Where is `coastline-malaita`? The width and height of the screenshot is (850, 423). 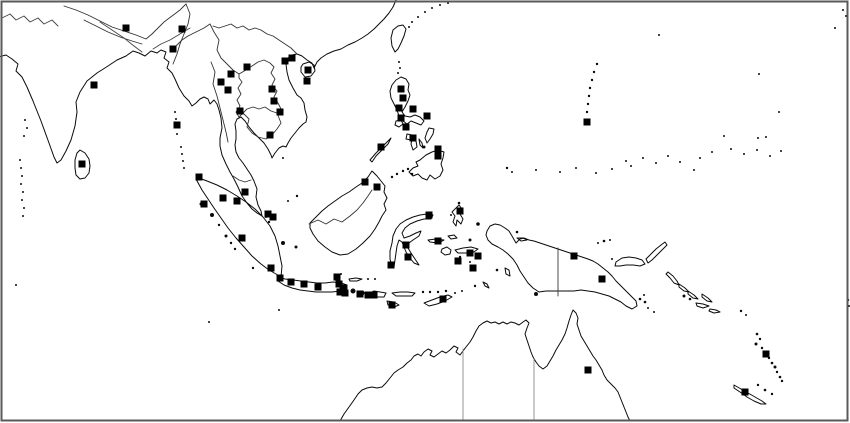 coastline-malaita is located at coordinates (707, 298).